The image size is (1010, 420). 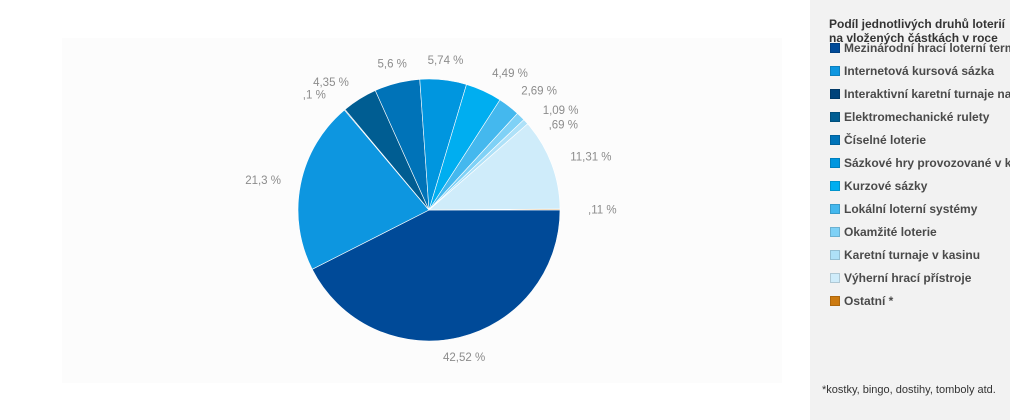 I want to click on legend-item: Kurzové sázky, so click(x=920, y=185).